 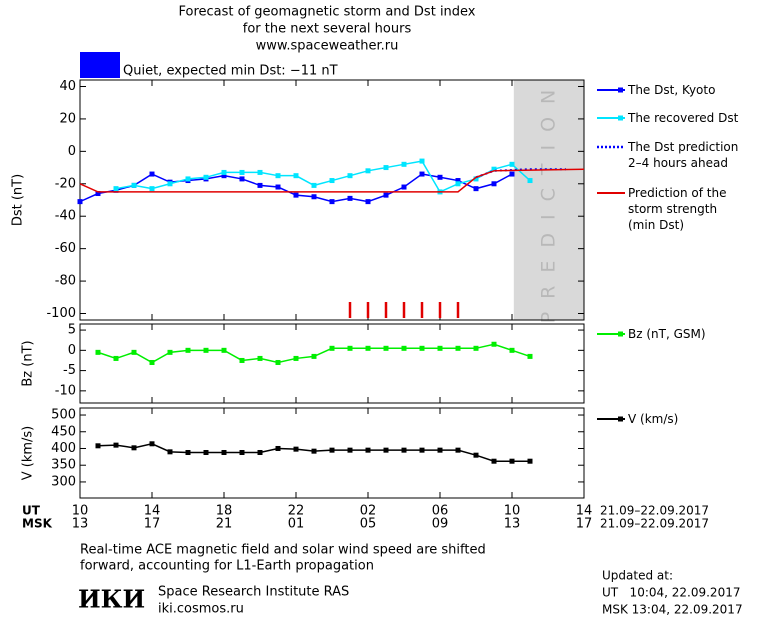 I want to click on x-tick-label: 21, so click(x=224, y=524).